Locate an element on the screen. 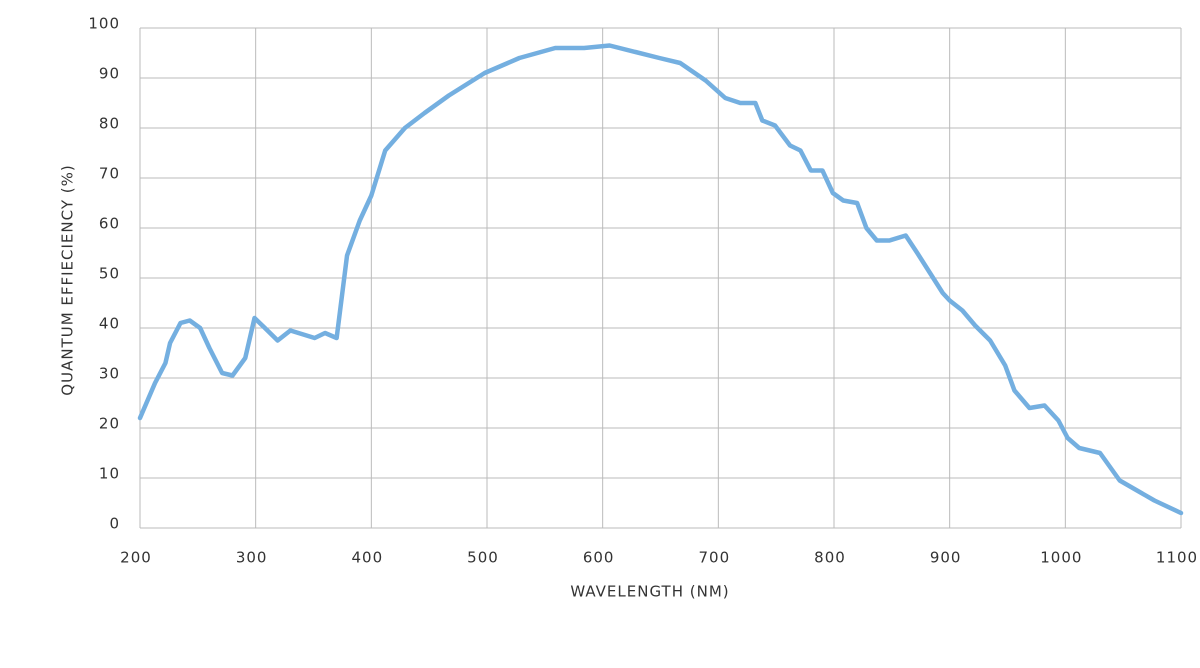 The width and height of the screenshot is (1200, 668). x-tick-label: 200 is located at coordinates (136, 558).